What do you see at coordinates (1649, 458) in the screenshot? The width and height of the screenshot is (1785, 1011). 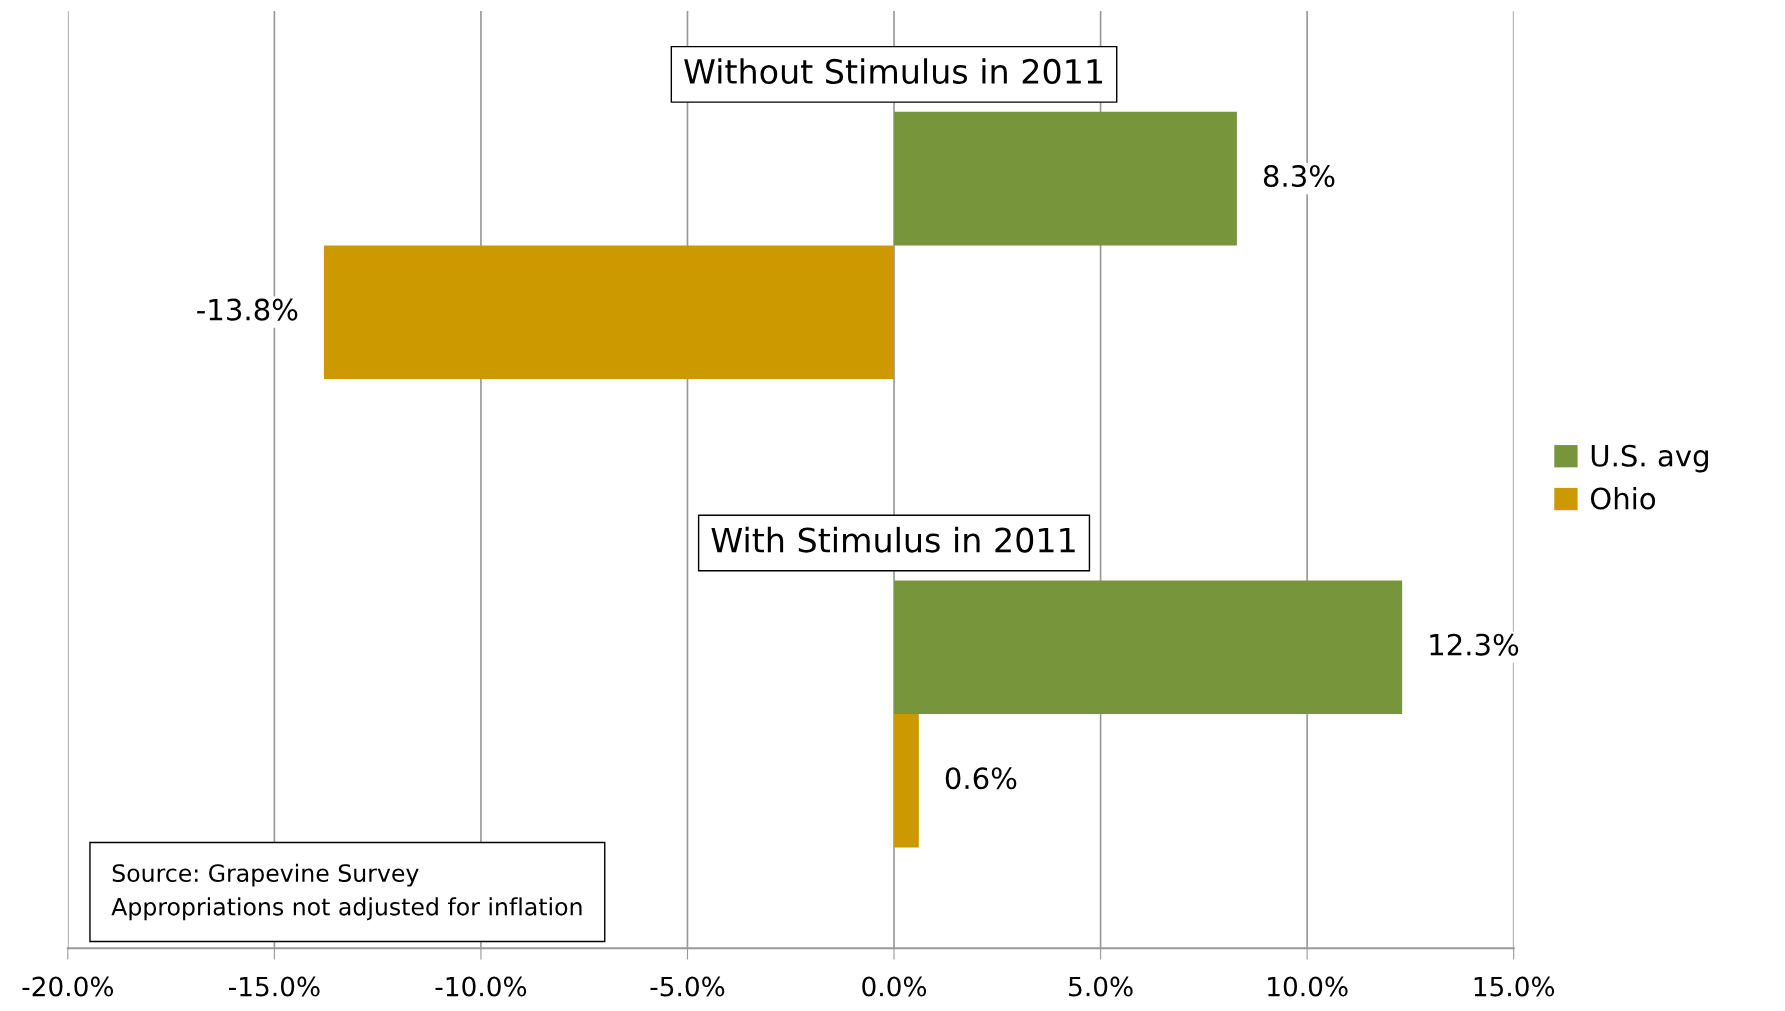 I see `legend-label: U.S. avg` at bounding box center [1649, 458].